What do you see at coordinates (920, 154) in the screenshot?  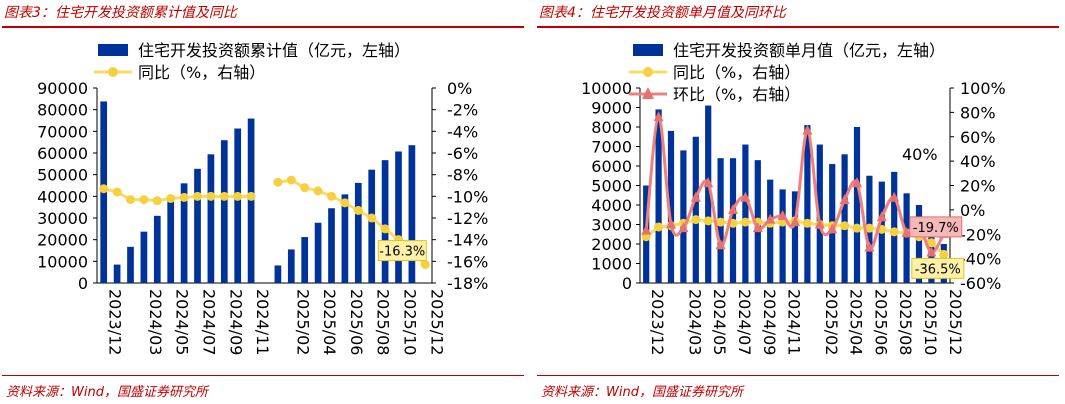 I see `annotation-label: 40%` at bounding box center [920, 154].